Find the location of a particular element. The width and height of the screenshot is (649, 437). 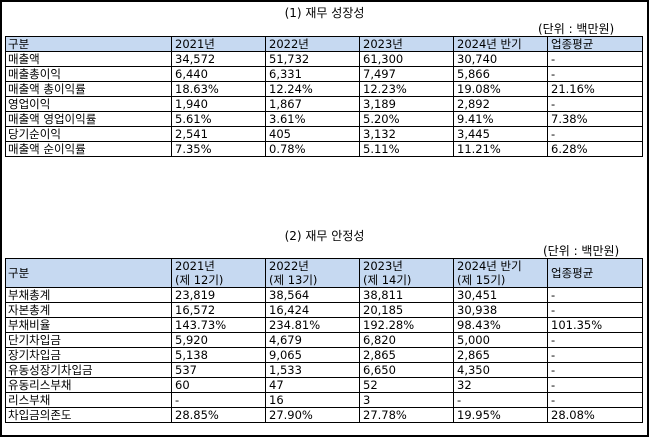

value-cell: 1,940 is located at coordinates (218, 104).